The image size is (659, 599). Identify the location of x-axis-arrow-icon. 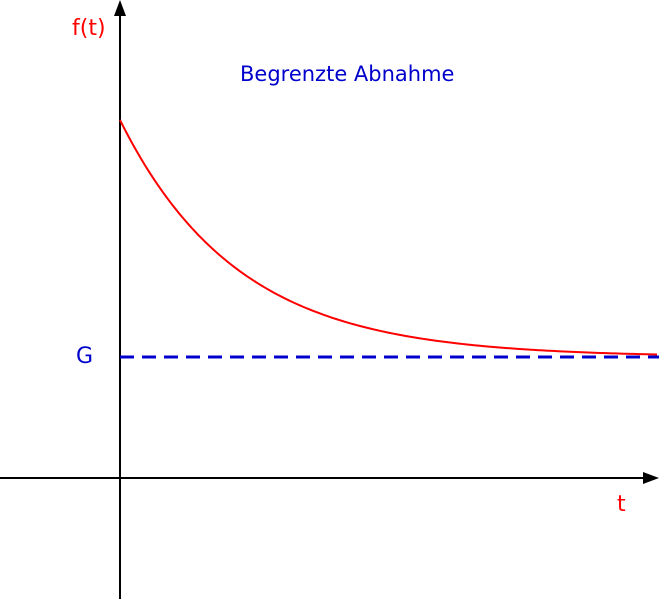
(651, 478).